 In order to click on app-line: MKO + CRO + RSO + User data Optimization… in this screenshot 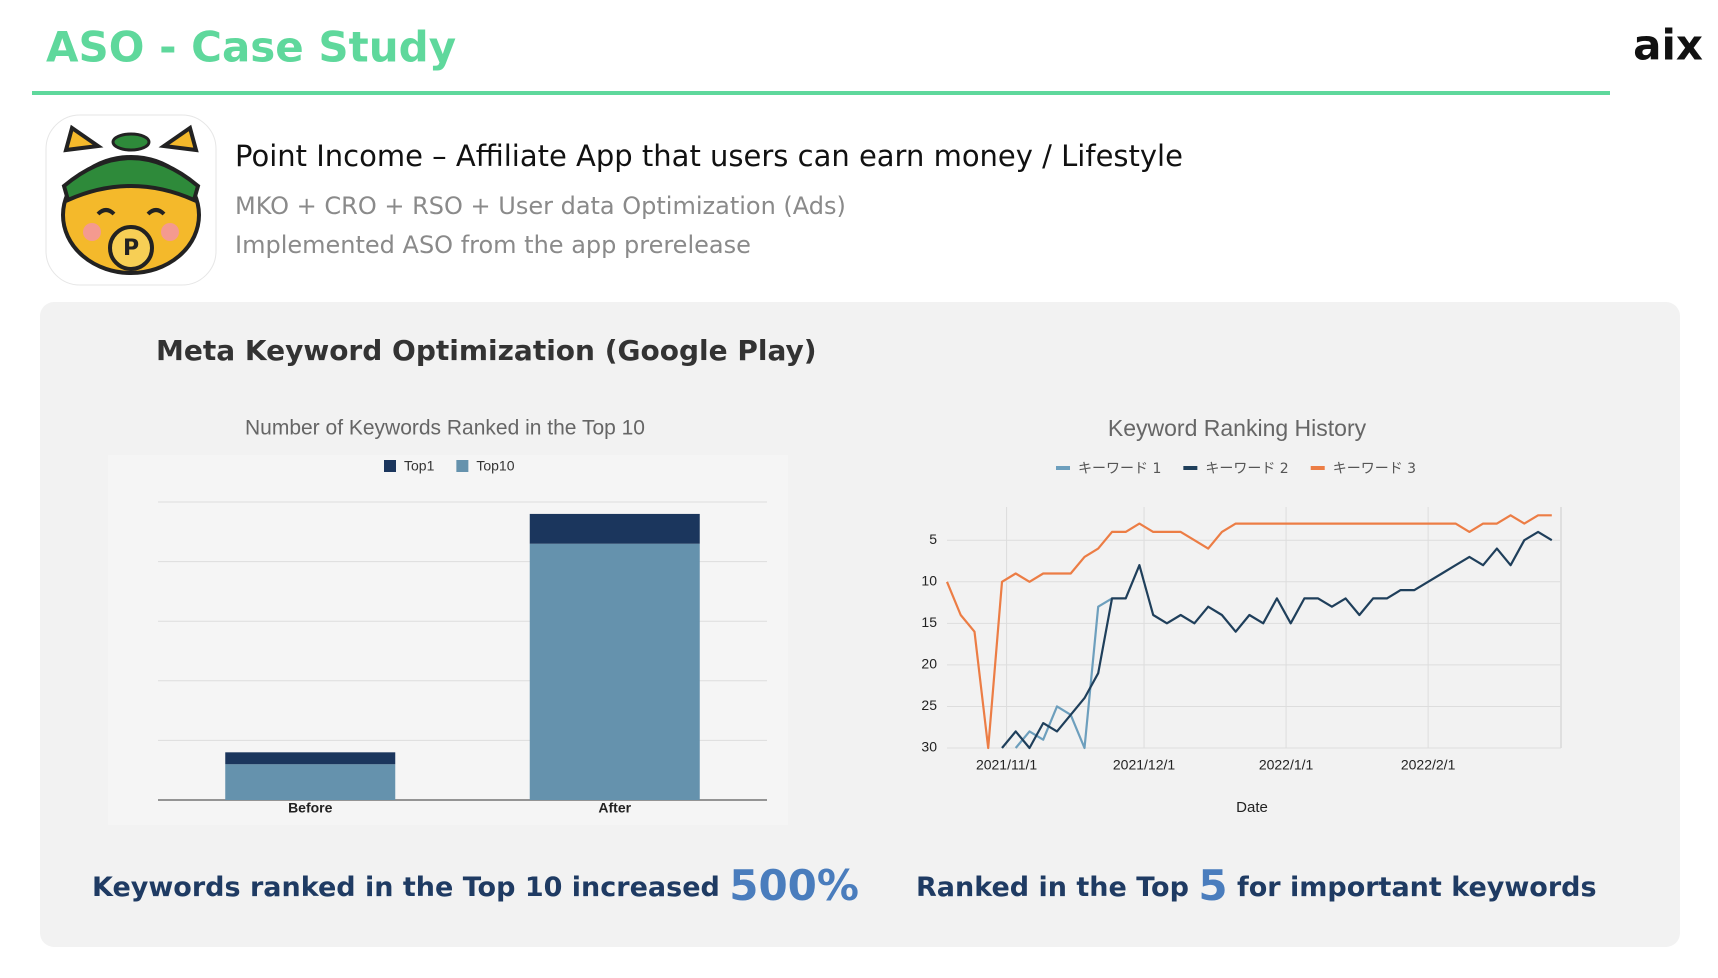, I will do `click(540, 206)`.